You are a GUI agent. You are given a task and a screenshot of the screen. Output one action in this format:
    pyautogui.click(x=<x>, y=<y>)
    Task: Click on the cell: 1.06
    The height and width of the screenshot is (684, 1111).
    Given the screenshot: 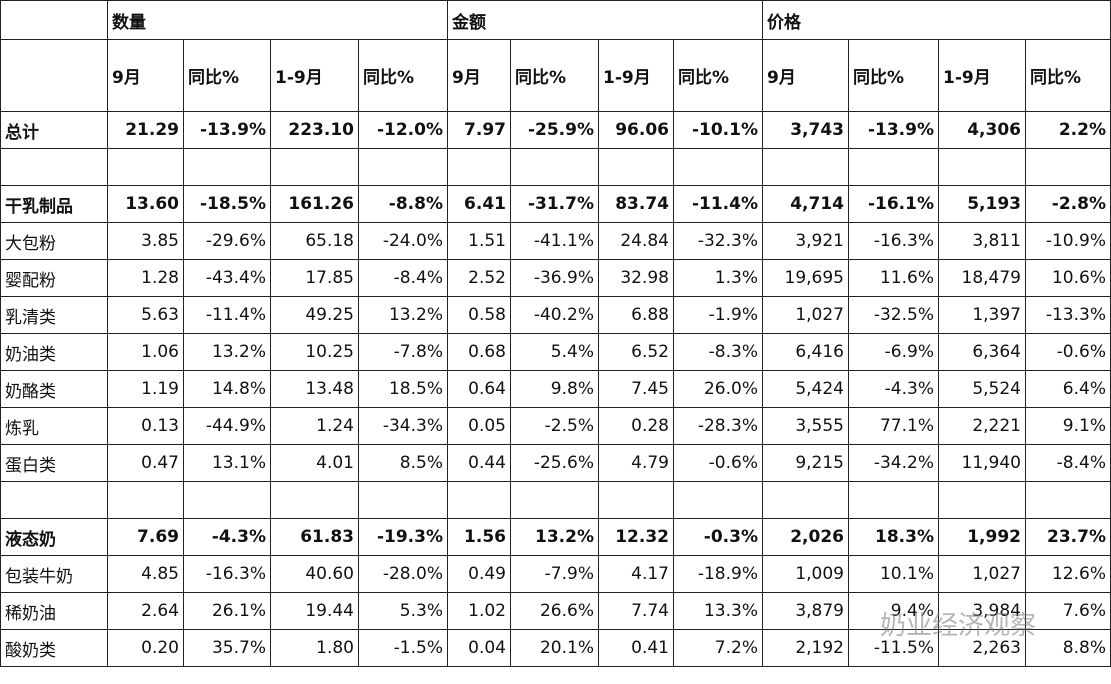 What is the action you would take?
    pyautogui.click(x=145, y=352)
    